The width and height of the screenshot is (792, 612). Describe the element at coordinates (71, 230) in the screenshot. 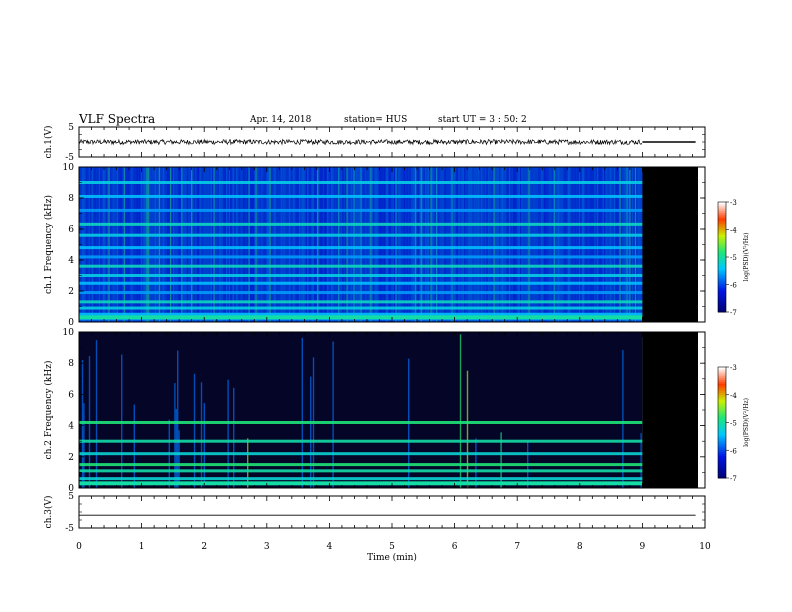

I see `y-tick-label: 6` at that location.